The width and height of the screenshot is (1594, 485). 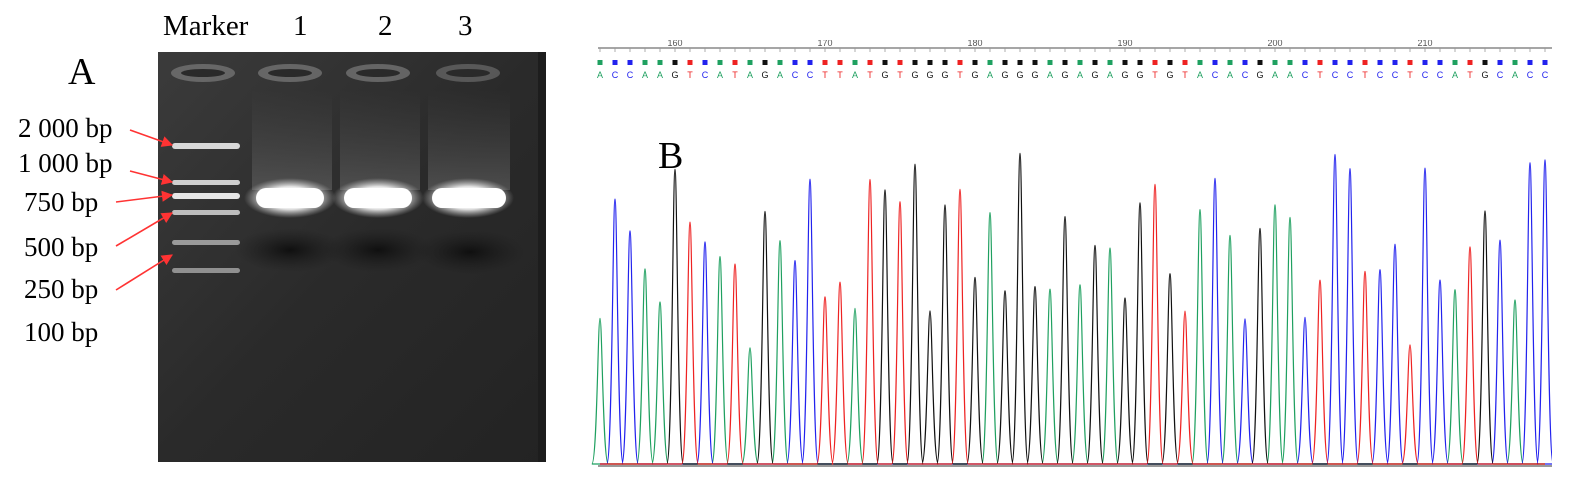 What do you see at coordinates (300, 26) in the screenshot?
I see `lane-label-1: 1` at bounding box center [300, 26].